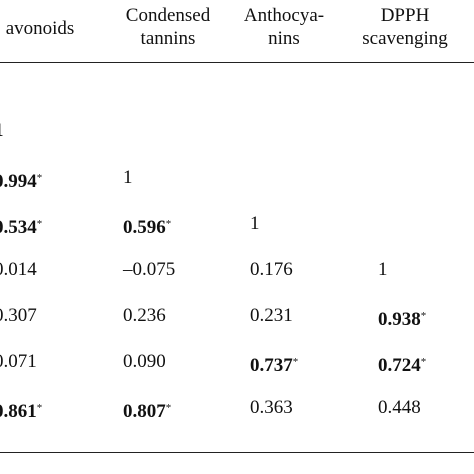 The height and width of the screenshot is (474, 474). I want to click on cell-value: 0.090, so click(144, 361).